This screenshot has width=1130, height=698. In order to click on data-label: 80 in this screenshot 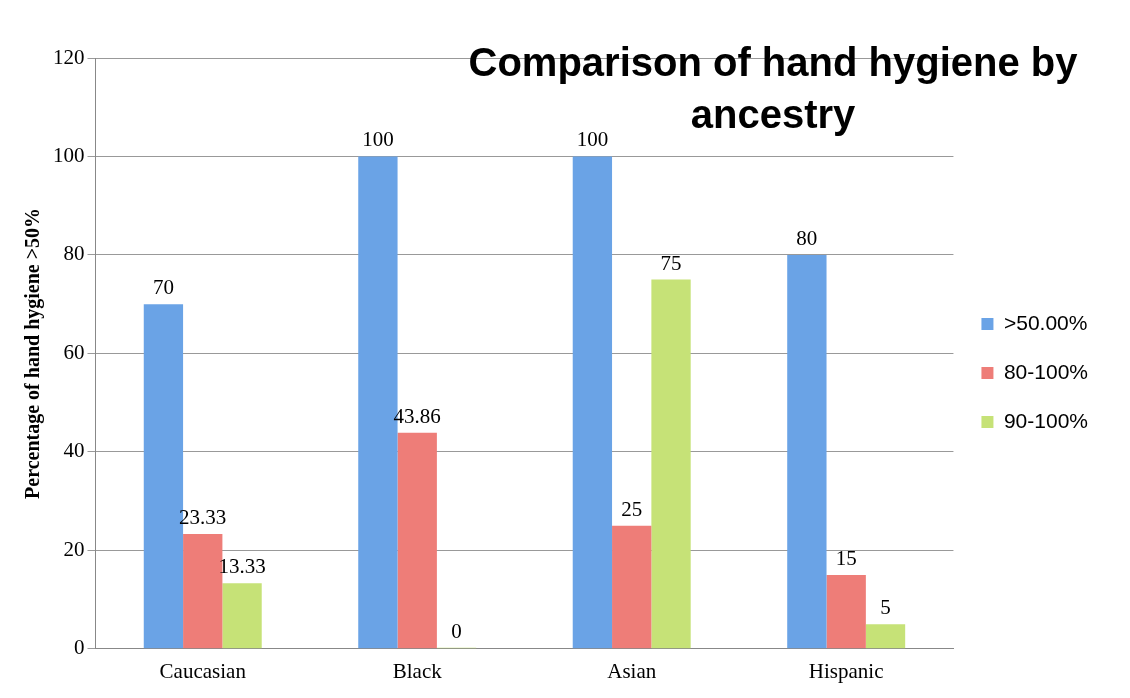, I will do `click(807, 237)`.